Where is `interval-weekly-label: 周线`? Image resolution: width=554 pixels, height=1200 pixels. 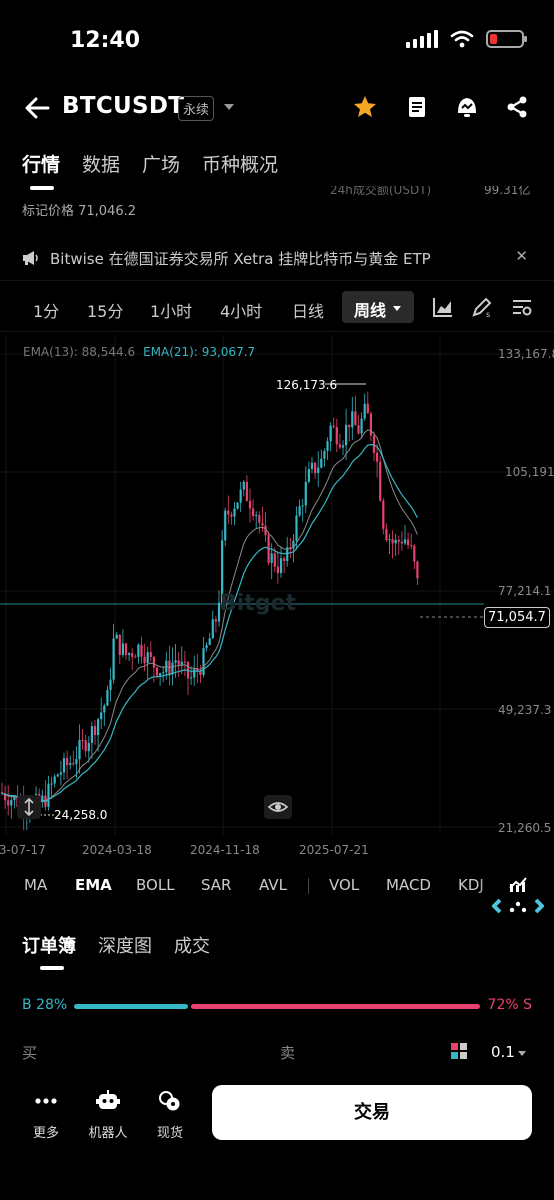
interval-weekly-label: 周线 is located at coordinates (370, 310).